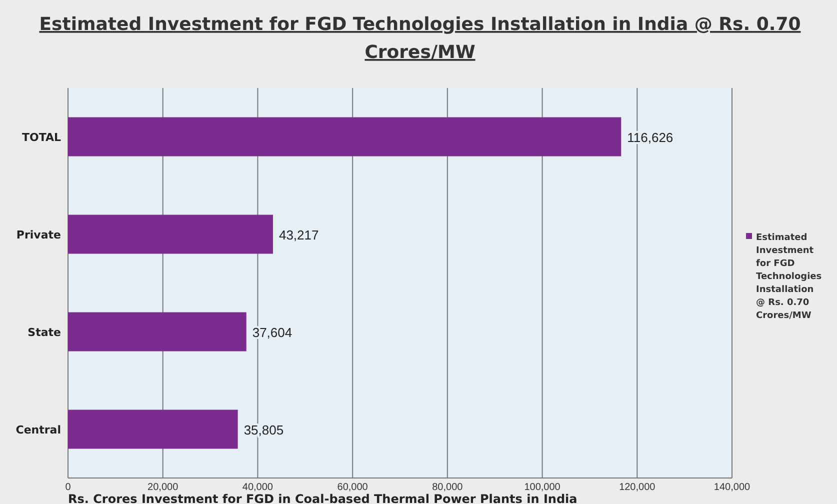 This screenshot has height=504, width=837. I want to click on y-tick-label: TOTAL, so click(41, 137).